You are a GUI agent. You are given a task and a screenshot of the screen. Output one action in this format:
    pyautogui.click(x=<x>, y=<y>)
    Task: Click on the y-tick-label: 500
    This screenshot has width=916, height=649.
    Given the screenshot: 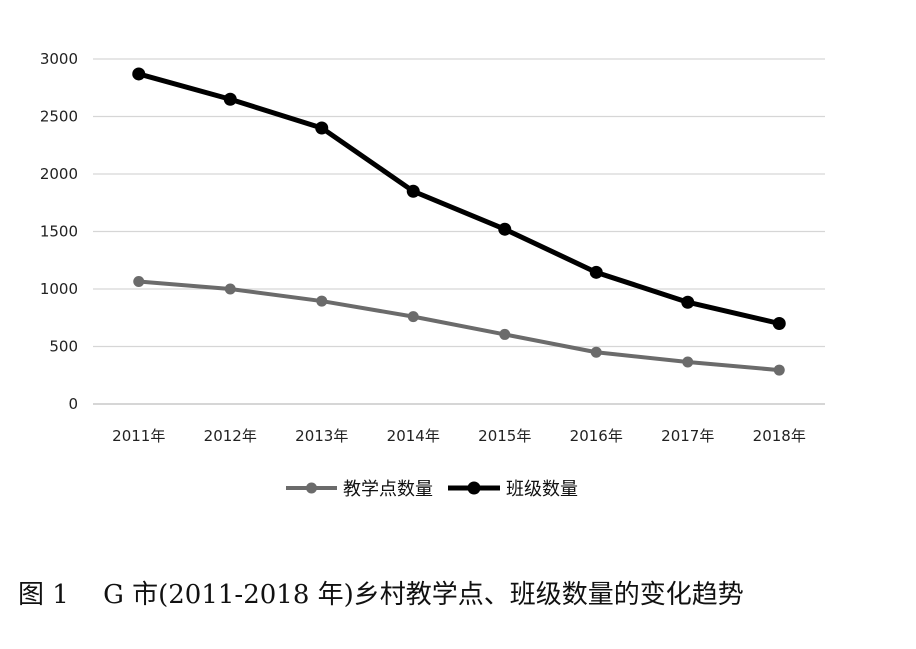 What is the action you would take?
    pyautogui.click(x=63, y=347)
    